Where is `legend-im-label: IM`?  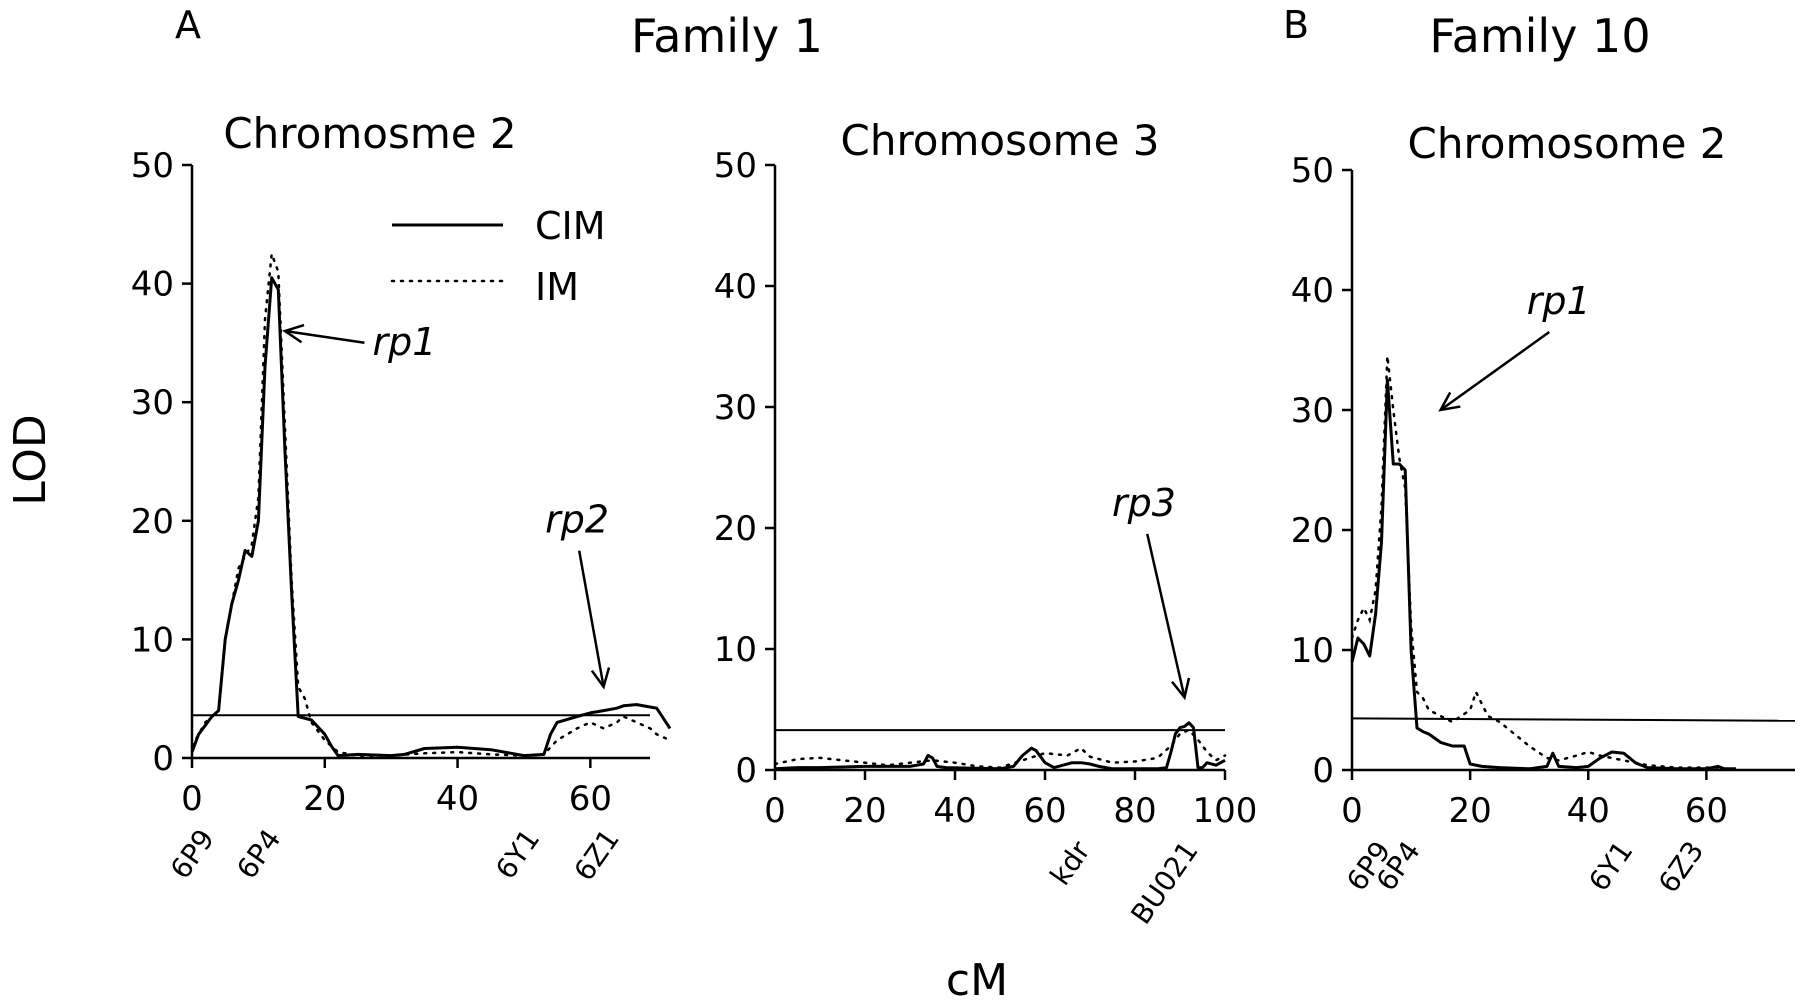
legend-im-label: IM is located at coordinates (557, 287).